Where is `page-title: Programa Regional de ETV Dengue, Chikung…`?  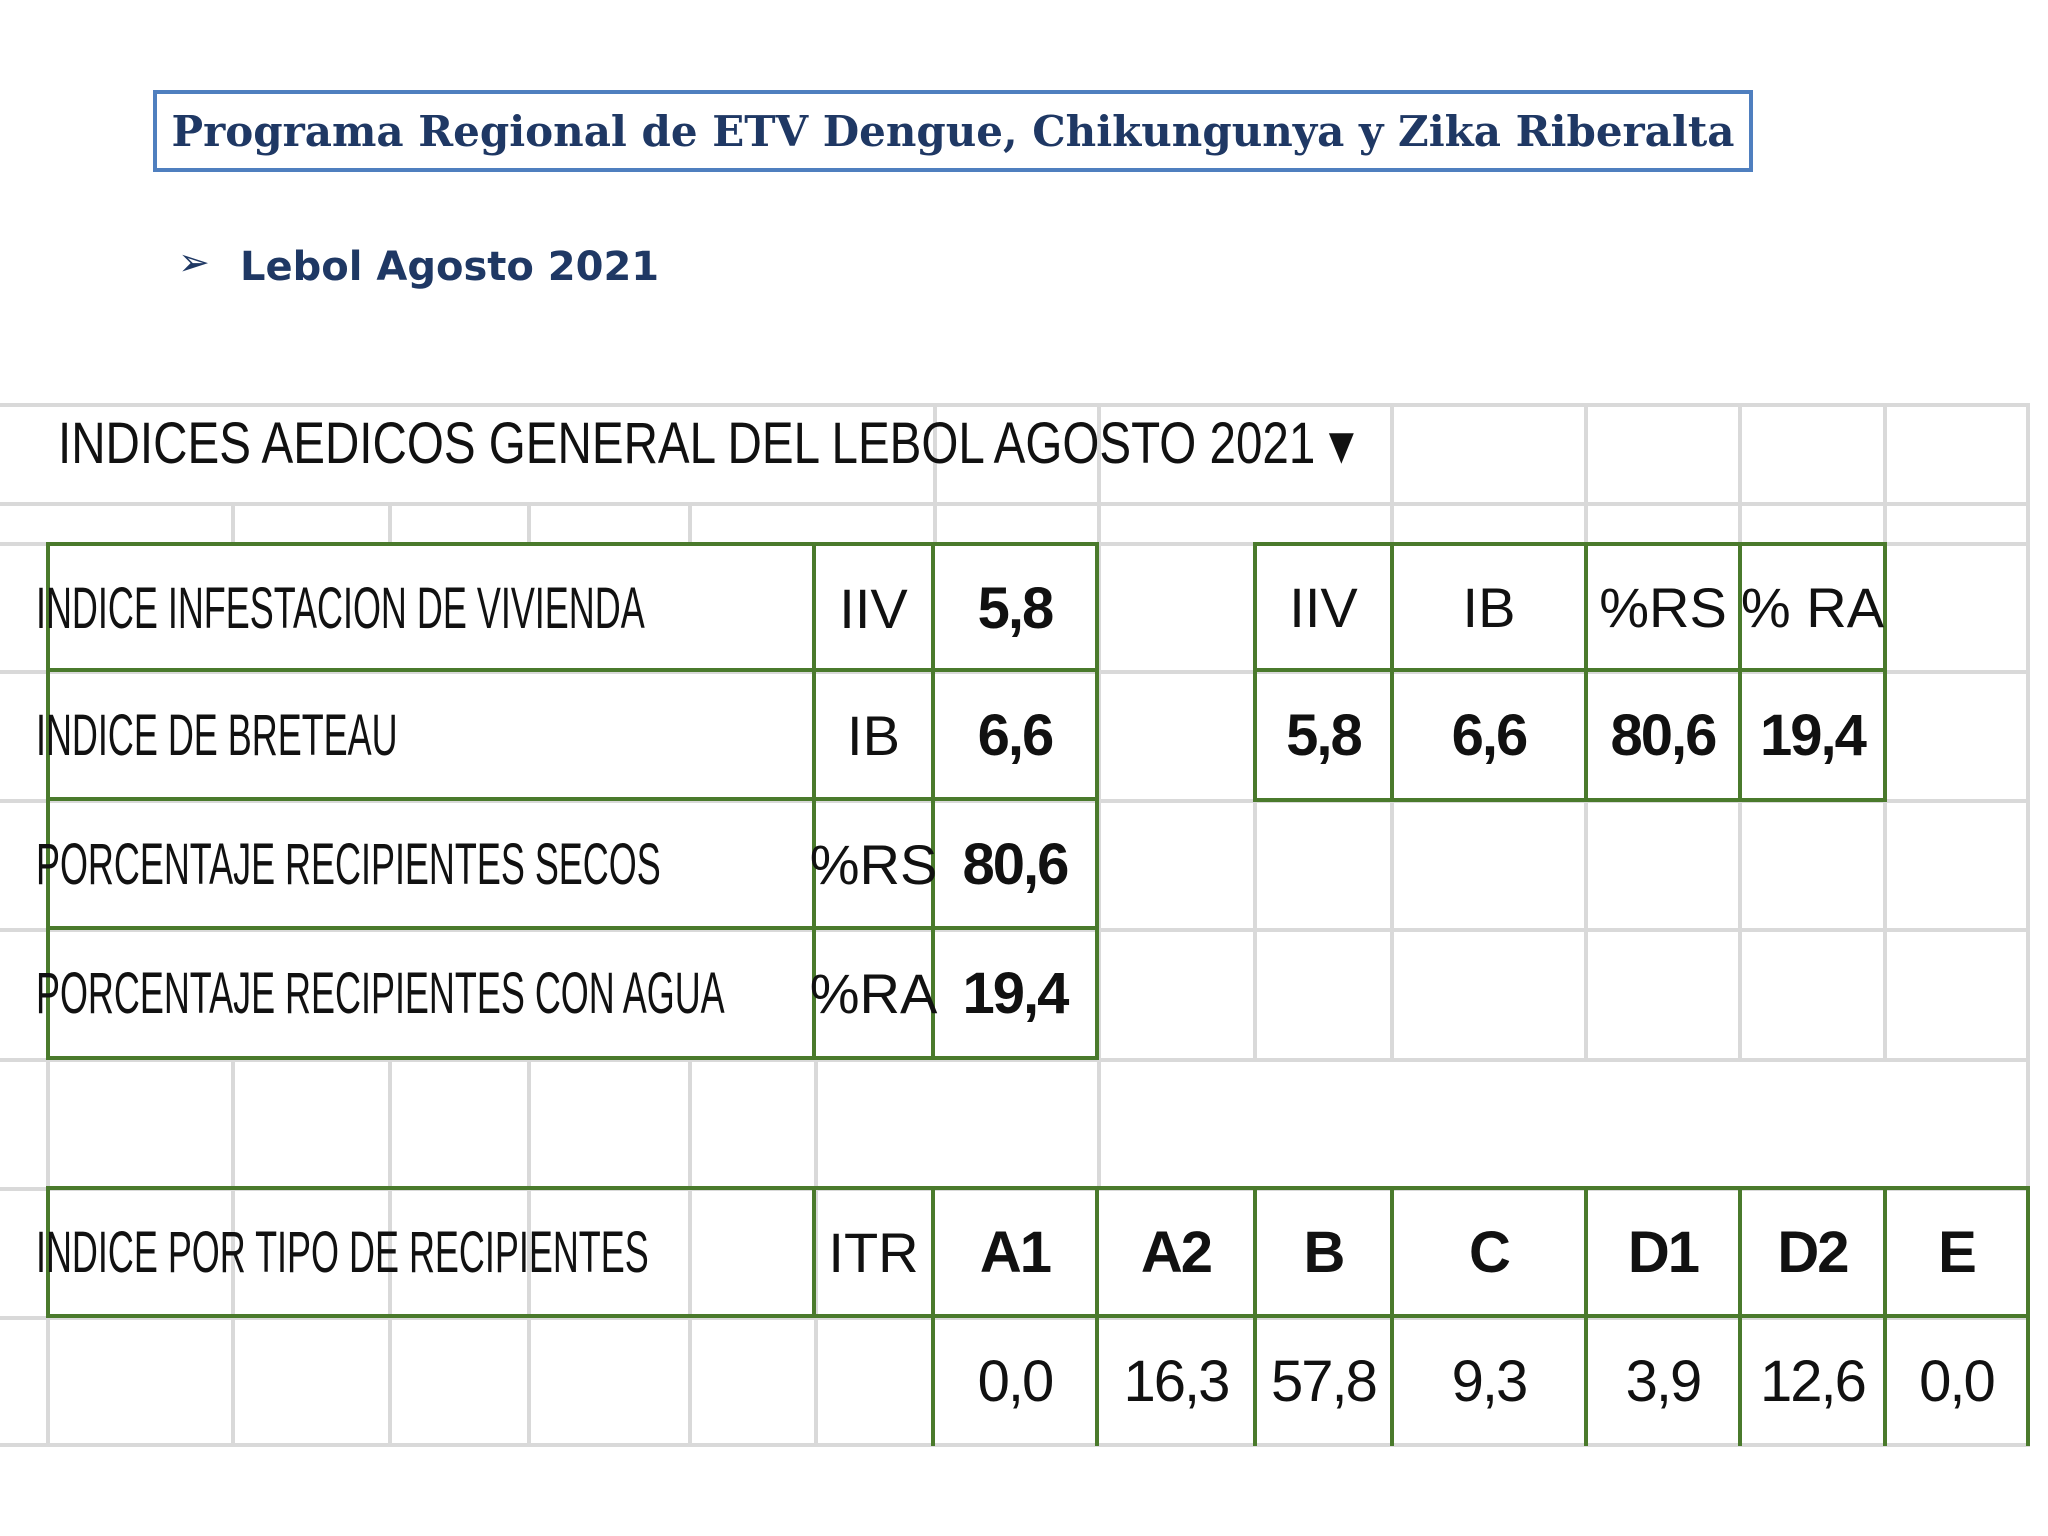 page-title: Programa Regional de ETV Dengue, Chikung… is located at coordinates (953, 131).